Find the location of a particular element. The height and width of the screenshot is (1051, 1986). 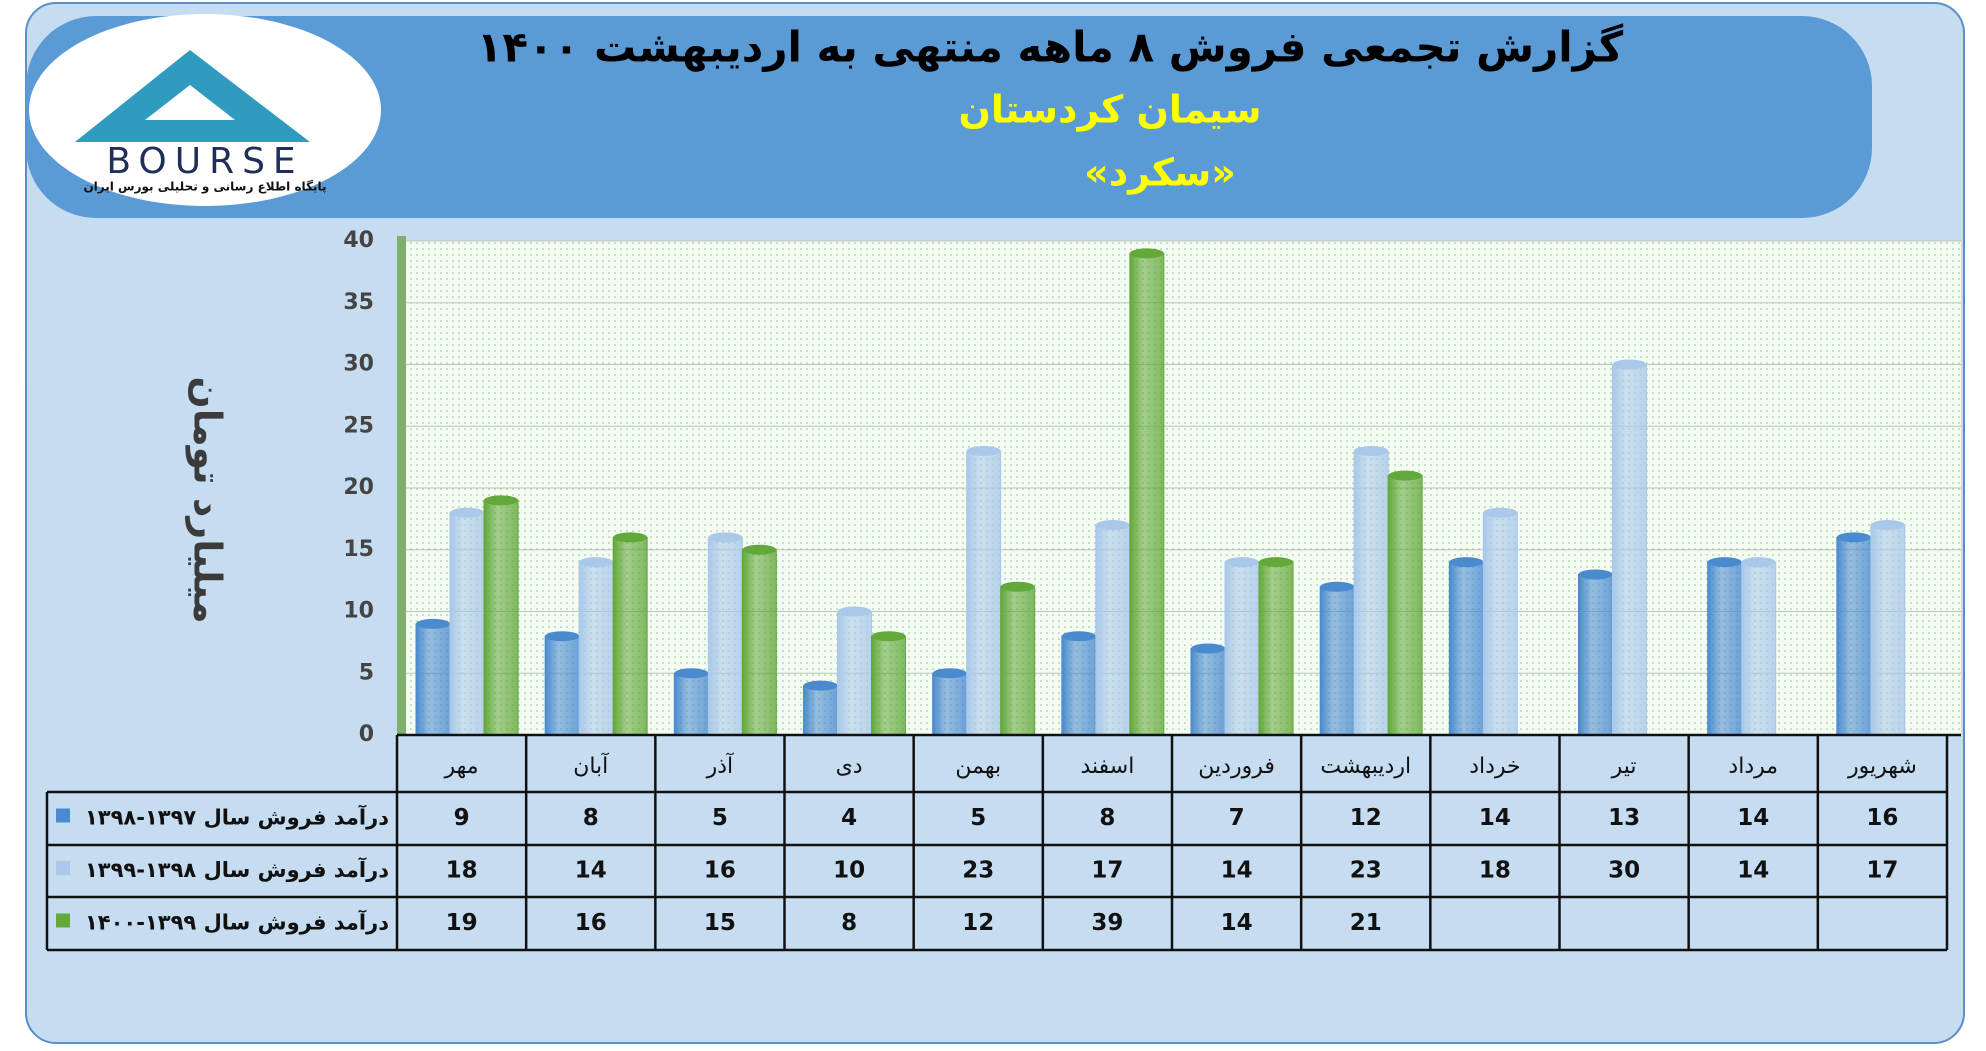

logo-name: BOURSE is located at coordinates (204, 161).